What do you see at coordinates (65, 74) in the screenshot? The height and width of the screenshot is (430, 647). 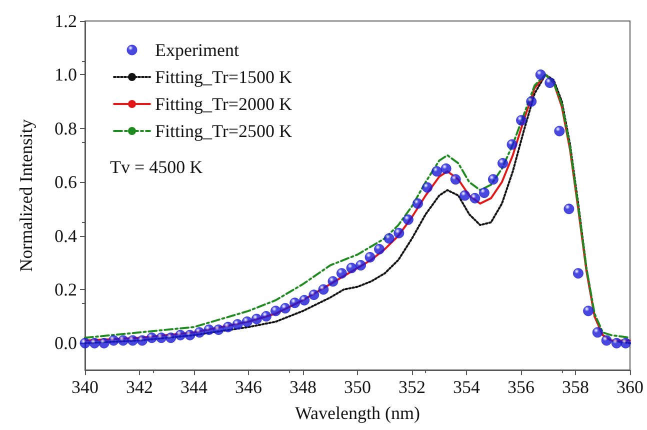 I see `y-tick-label: 1.0` at bounding box center [65, 74].